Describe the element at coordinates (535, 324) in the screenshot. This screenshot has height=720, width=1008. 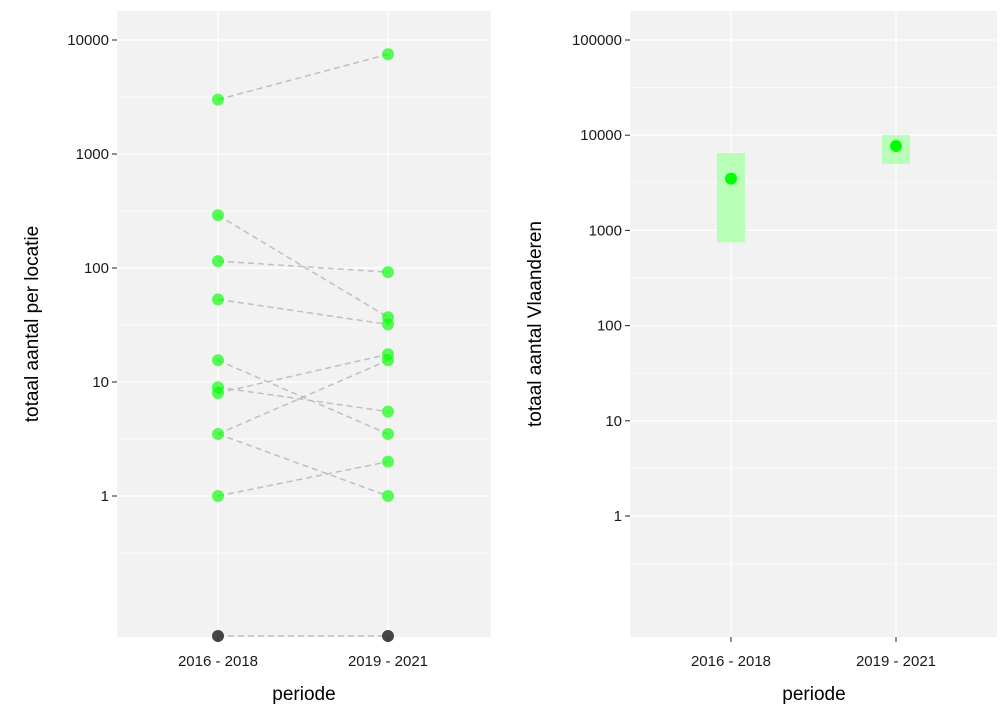
I see `right-y-axis-title: totaal aantal Vlaanderen` at that location.